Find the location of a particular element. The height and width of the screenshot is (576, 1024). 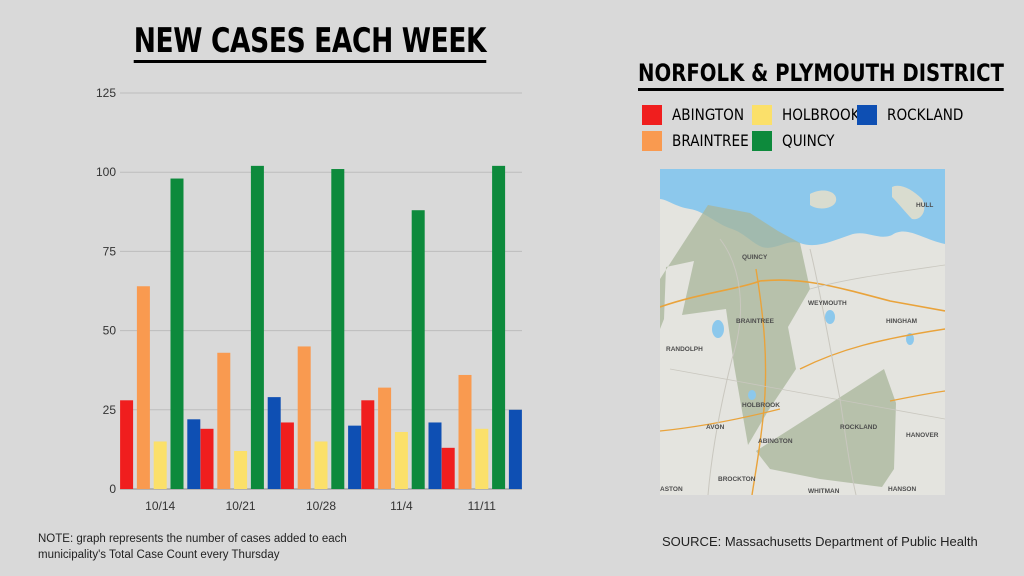

district-shading-south is located at coordinates (826, 428).